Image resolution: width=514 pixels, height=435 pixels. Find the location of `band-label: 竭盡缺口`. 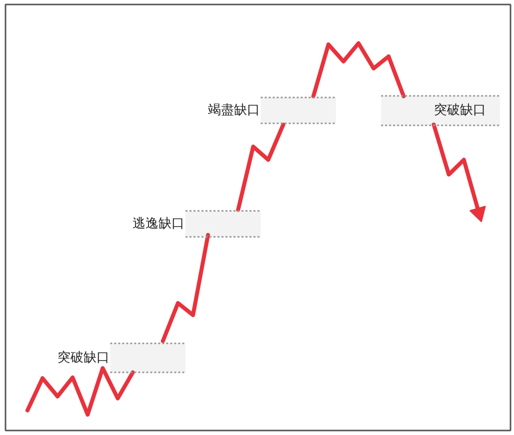

band-label: 竭盡缺口 is located at coordinates (234, 110).